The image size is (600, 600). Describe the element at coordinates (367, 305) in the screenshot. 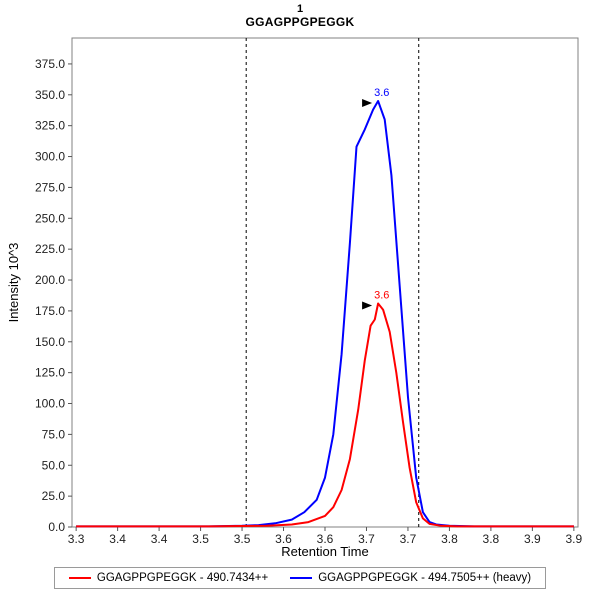

I see `peak-apex-arrow-light` at that location.